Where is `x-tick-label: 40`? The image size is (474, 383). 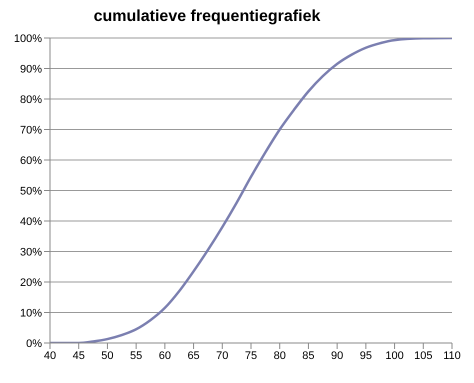 x-tick-label: 40 is located at coordinates (50, 356).